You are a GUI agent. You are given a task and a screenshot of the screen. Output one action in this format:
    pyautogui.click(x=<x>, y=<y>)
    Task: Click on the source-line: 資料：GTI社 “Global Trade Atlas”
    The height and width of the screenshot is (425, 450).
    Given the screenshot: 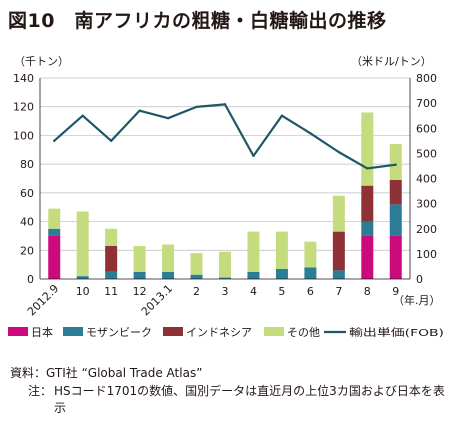 What is the action you would take?
    pyautogui.click(x=106, y=373)
    